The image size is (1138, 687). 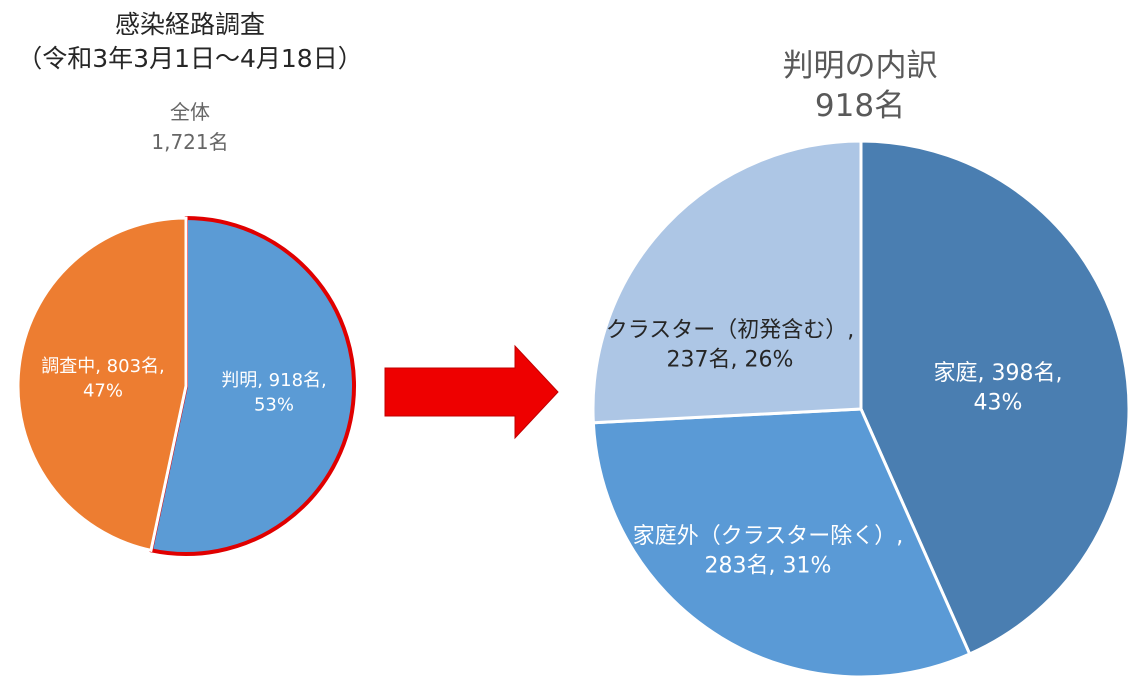 I want to click on left-pie-slice-1-label-line1: 調査中, 803名,, so click(x=103, y=366).